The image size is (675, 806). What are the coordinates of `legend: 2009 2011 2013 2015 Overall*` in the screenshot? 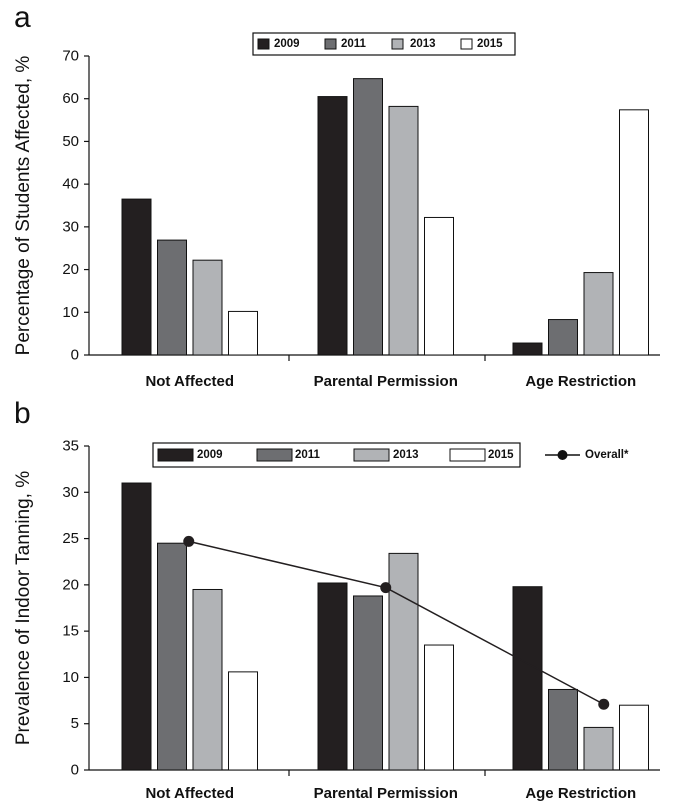 It's located at (390, 455).